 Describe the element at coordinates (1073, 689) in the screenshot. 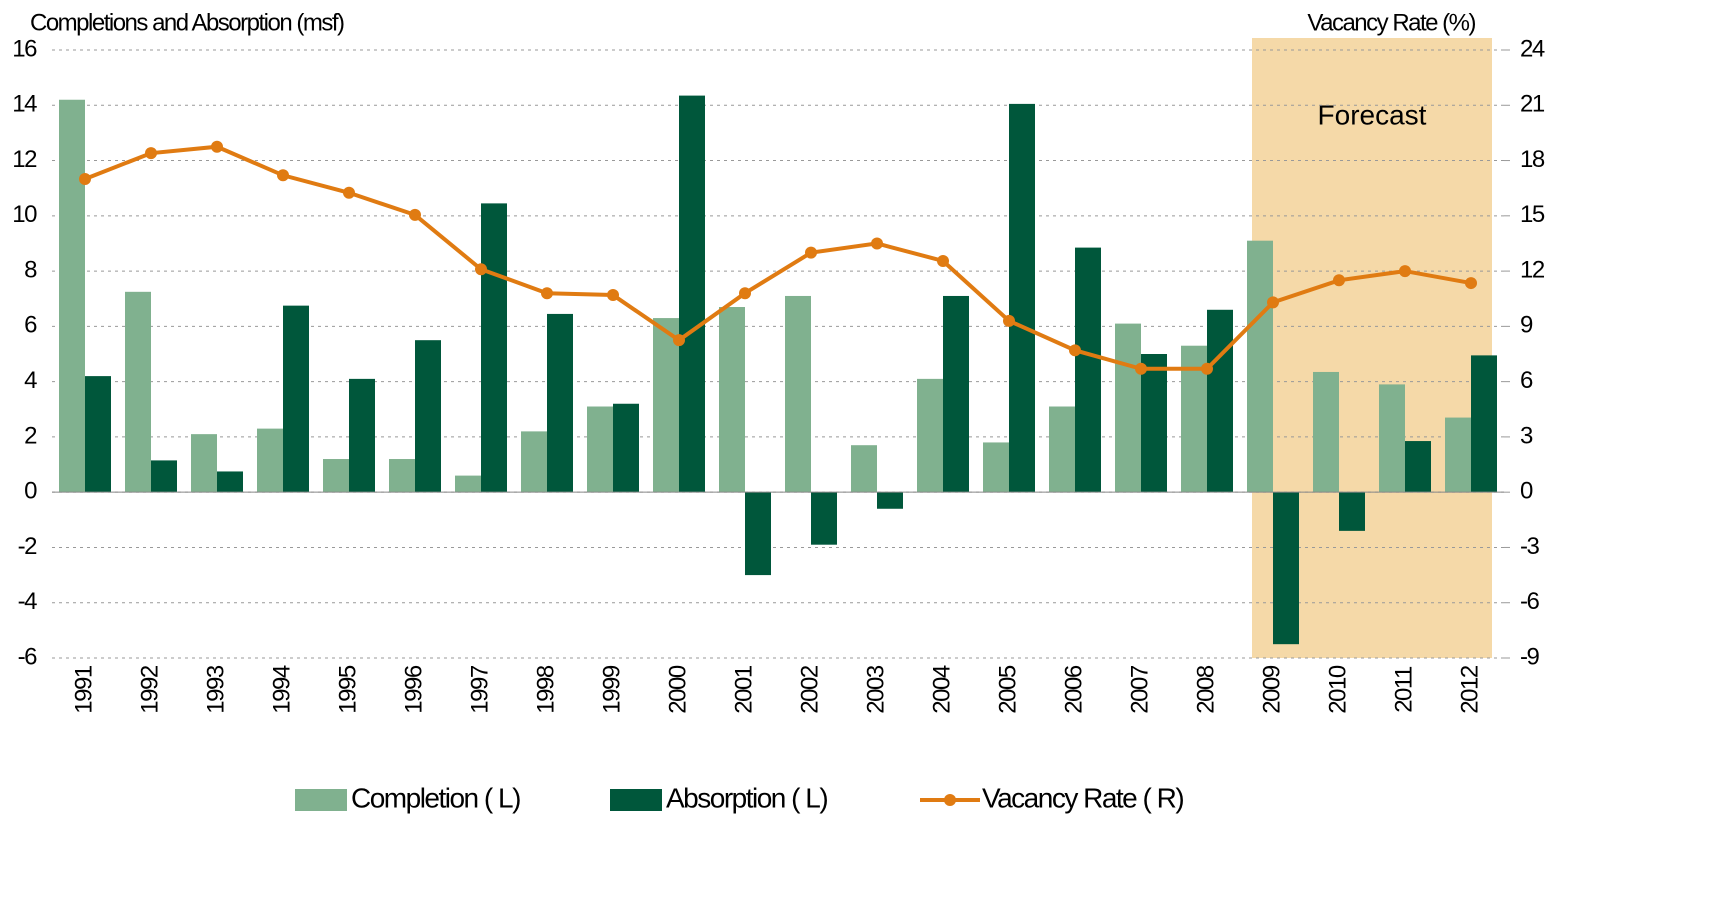

I see `x-tick-label: 2006` at that location.